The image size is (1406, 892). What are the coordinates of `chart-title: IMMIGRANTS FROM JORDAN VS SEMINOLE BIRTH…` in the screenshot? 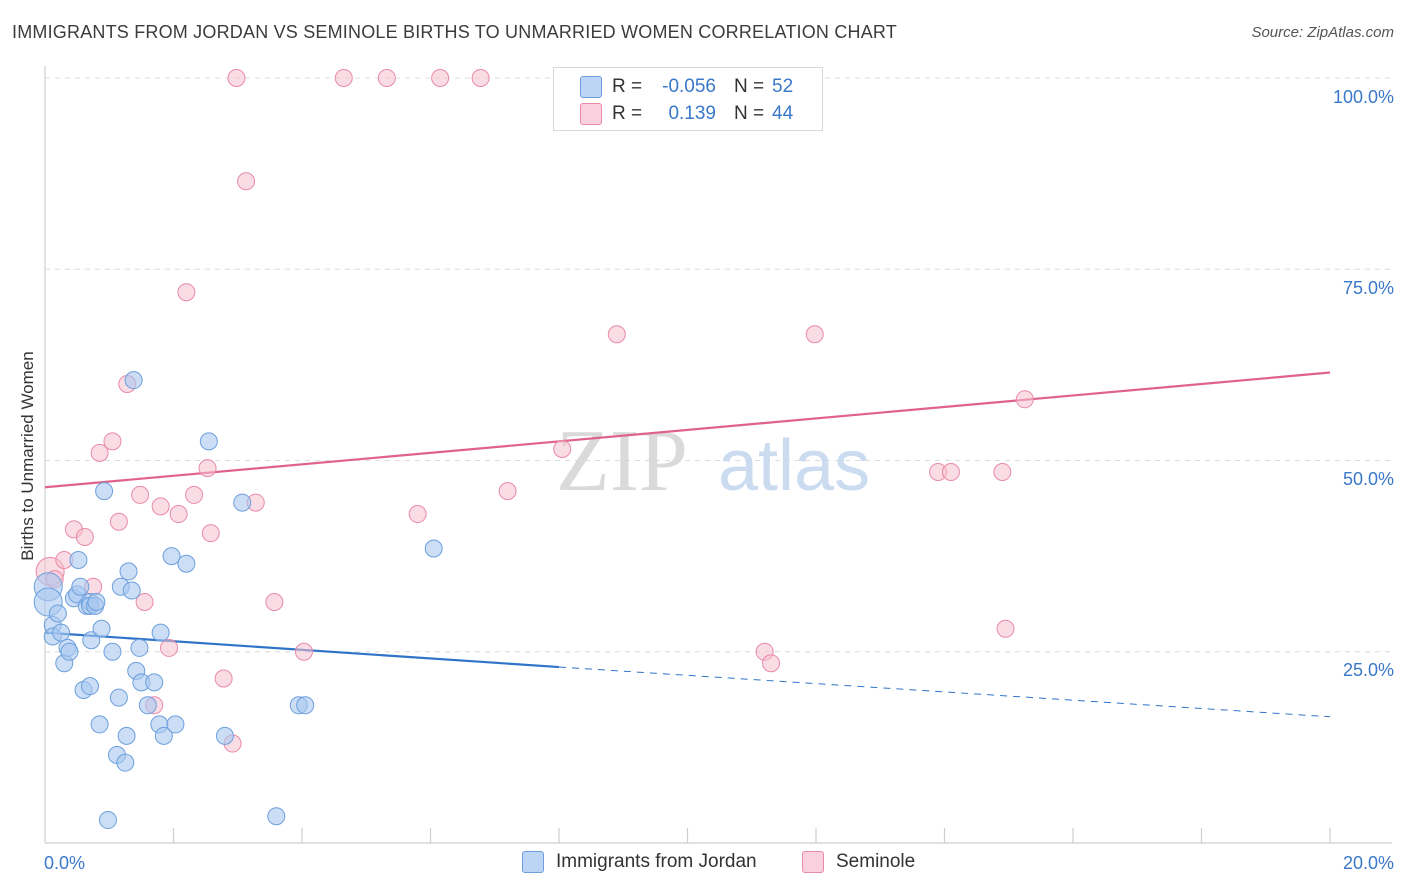 It's located at (455, 32).